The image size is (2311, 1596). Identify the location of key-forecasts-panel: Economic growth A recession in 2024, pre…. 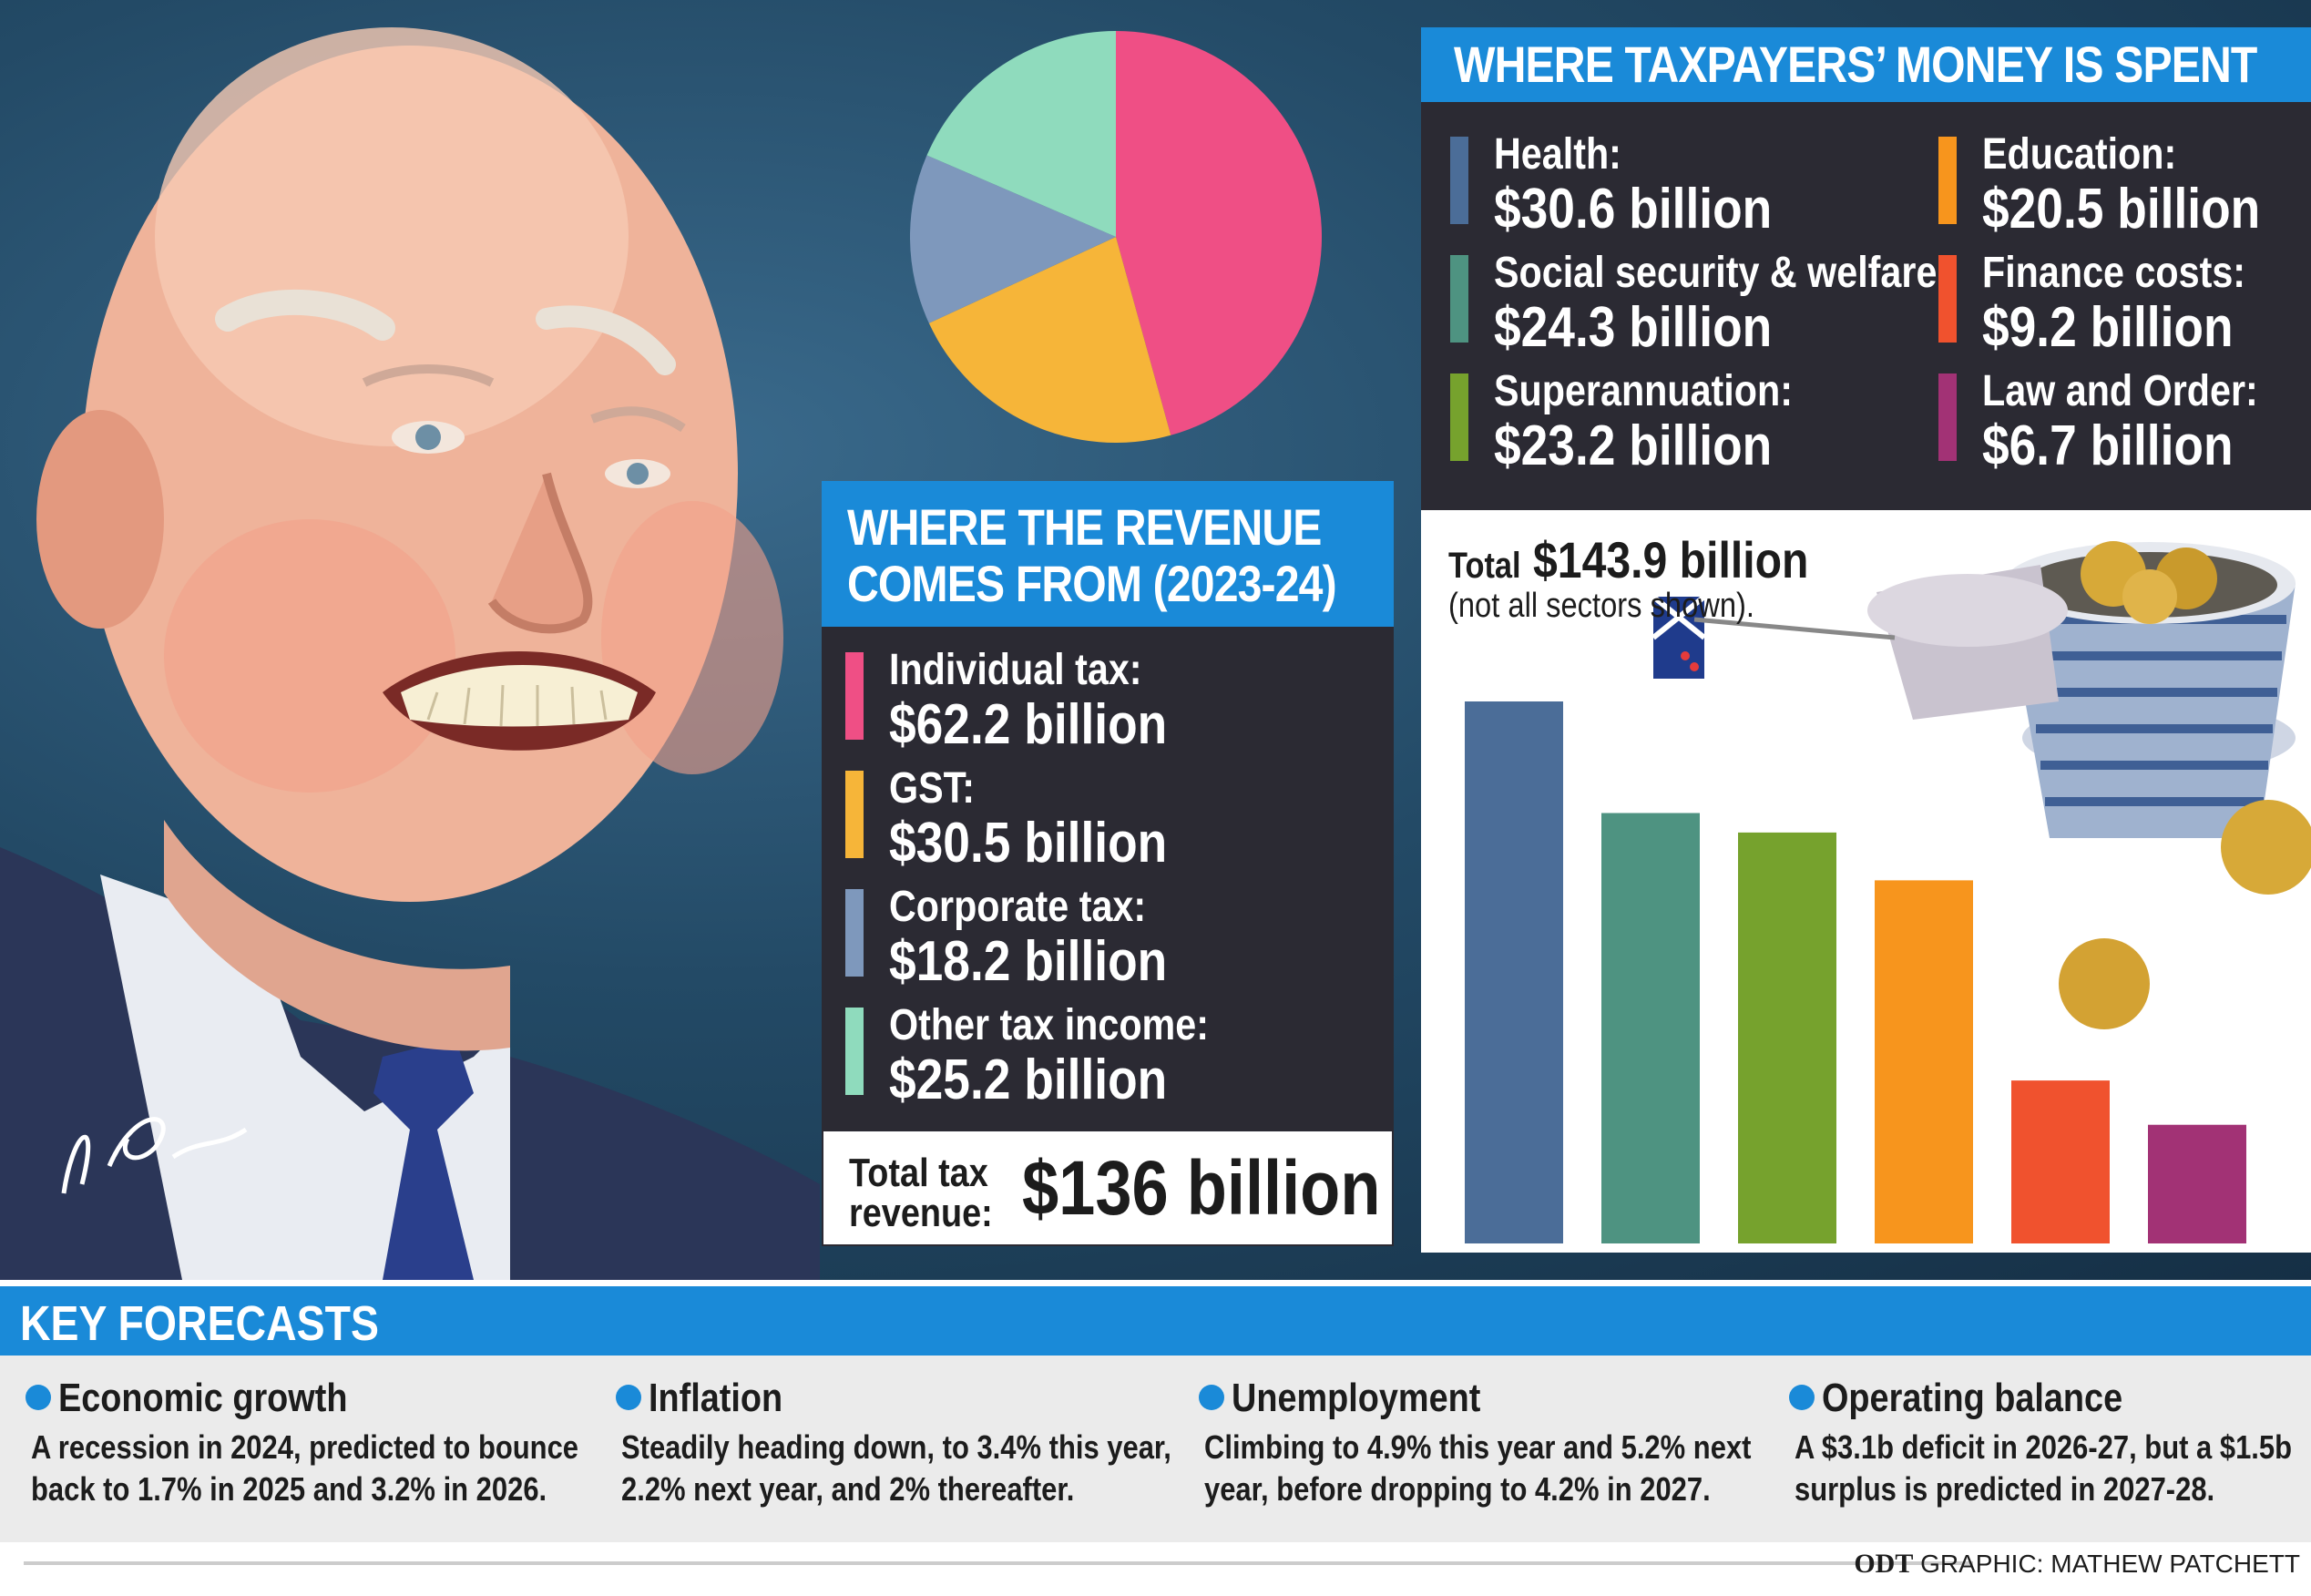
(1156, 1449).